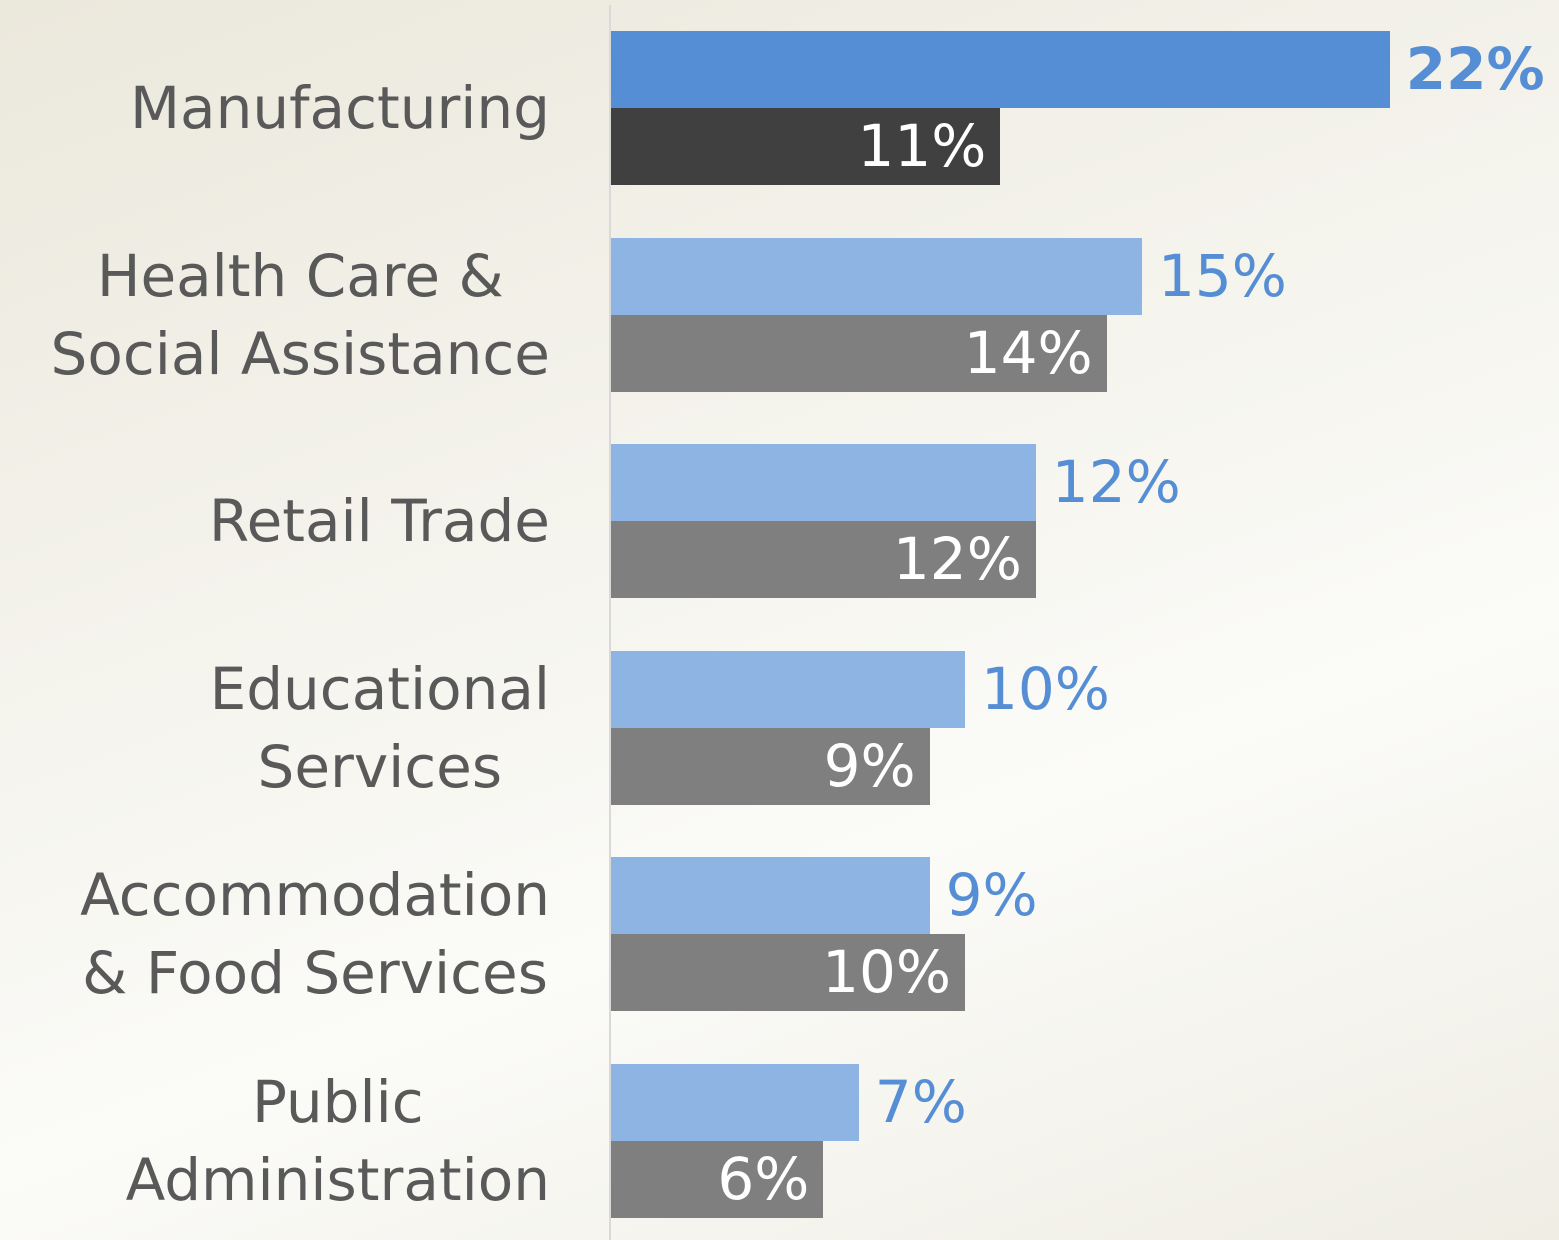 The height and width of the screenshot is (1240, 1559). What do you see at coordinates (379, 727) in the screenshot?
I see `category-label: Educational Services` at bounding box center [379, 727].